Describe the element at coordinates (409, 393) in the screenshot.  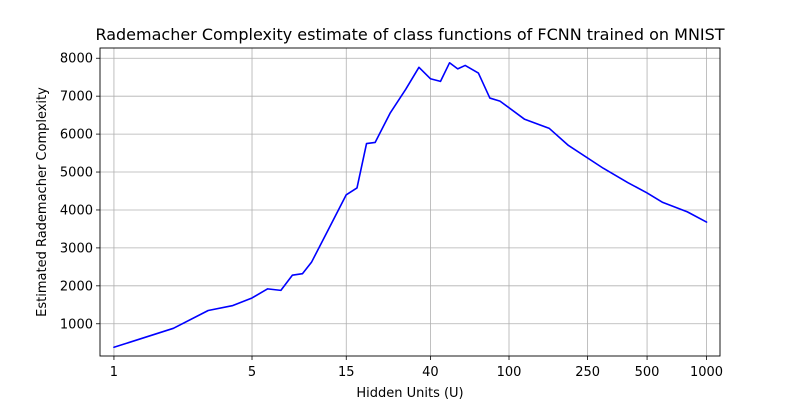
I see `x-axis-label: Hidden Units (U)` at that location.